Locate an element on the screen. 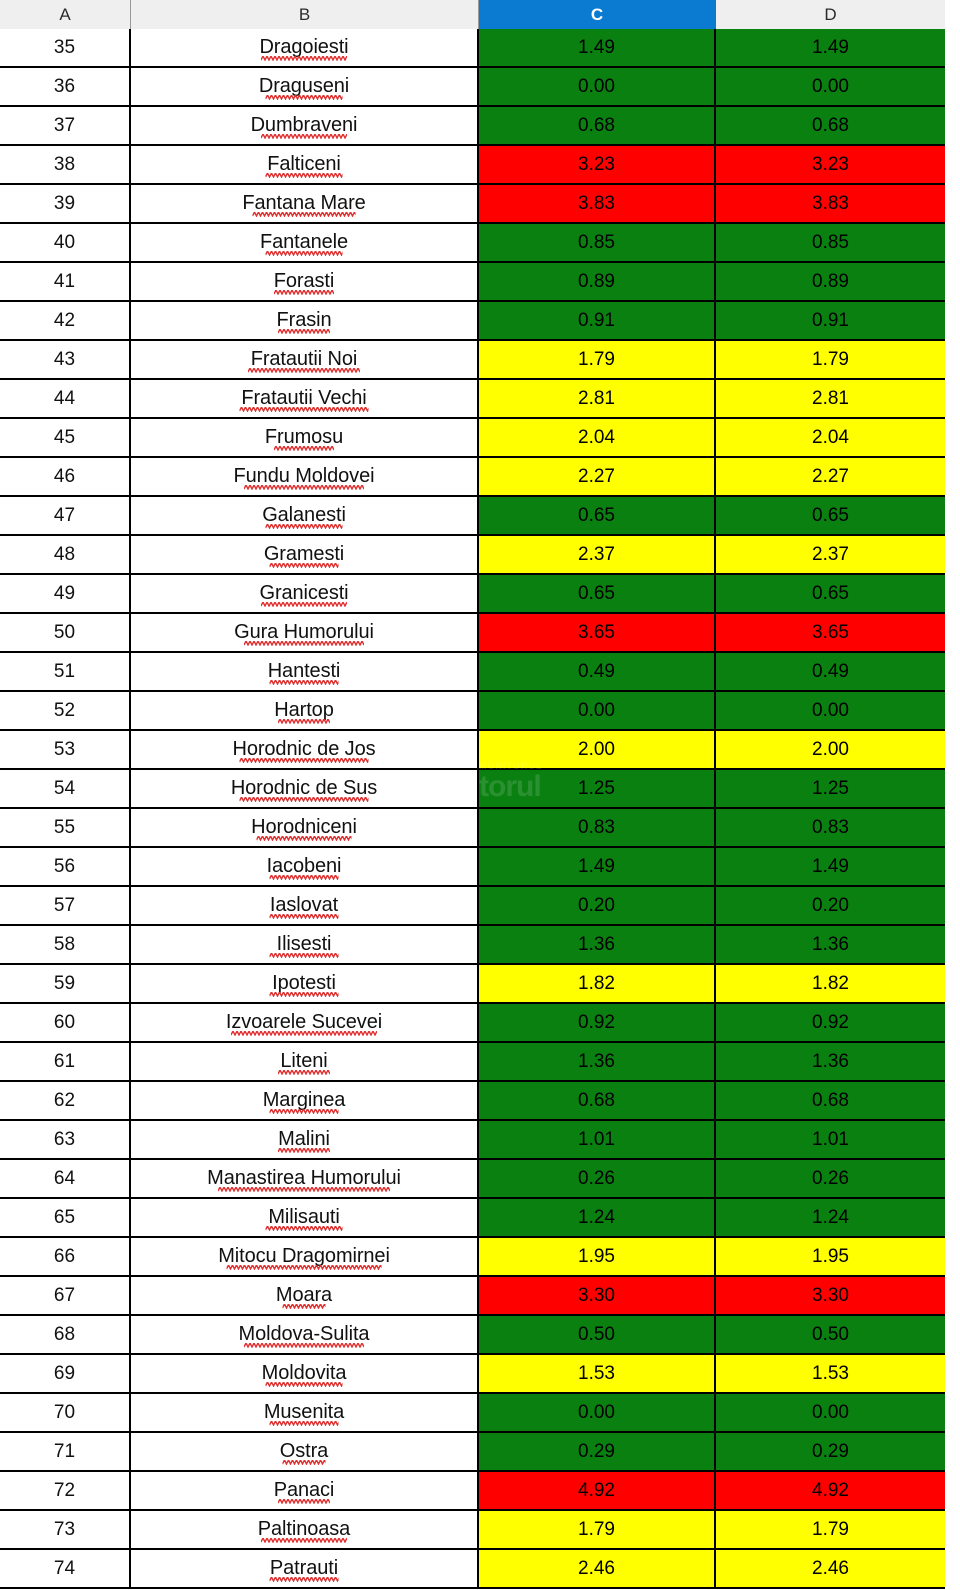 This screenshot has width=960, height=1590. row-header-cell: 38 is located at coordinates (65, 165).